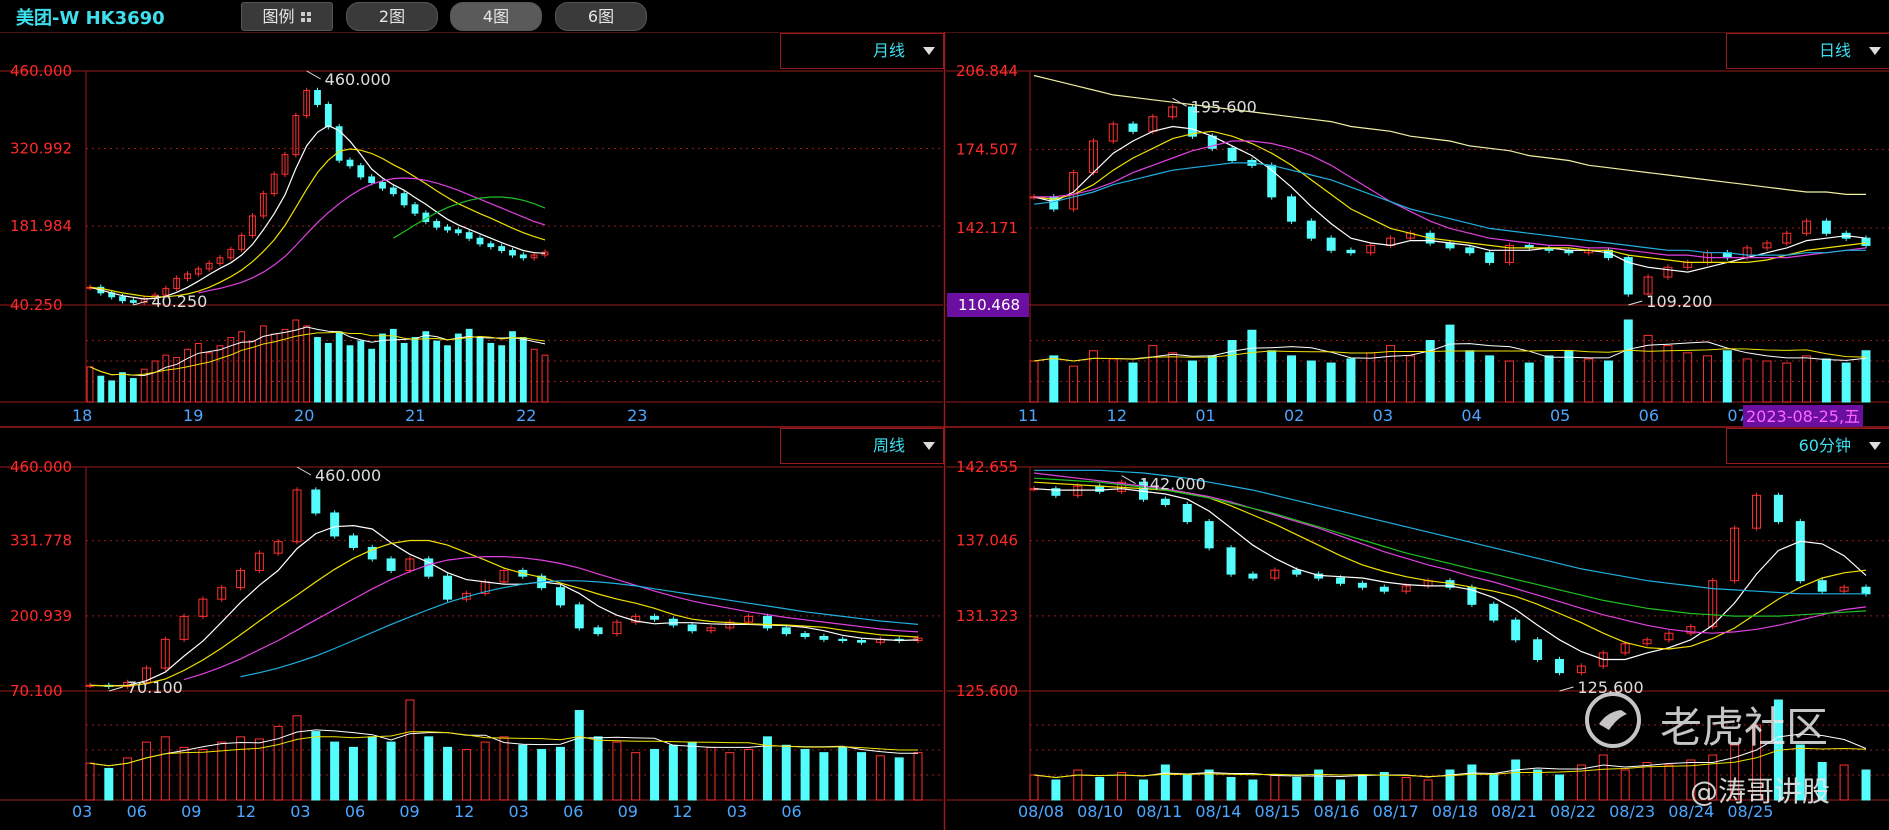  Describe the element at coordinates (1824, 445) in the screenshot. I see `60min-period-label: 60分钟` at that location.